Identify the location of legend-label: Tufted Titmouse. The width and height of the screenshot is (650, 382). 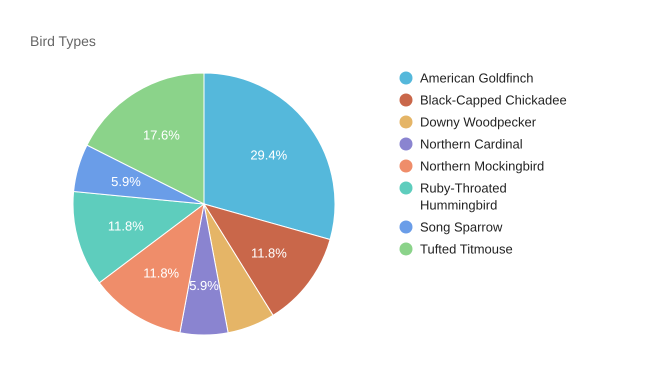
(466, 249).